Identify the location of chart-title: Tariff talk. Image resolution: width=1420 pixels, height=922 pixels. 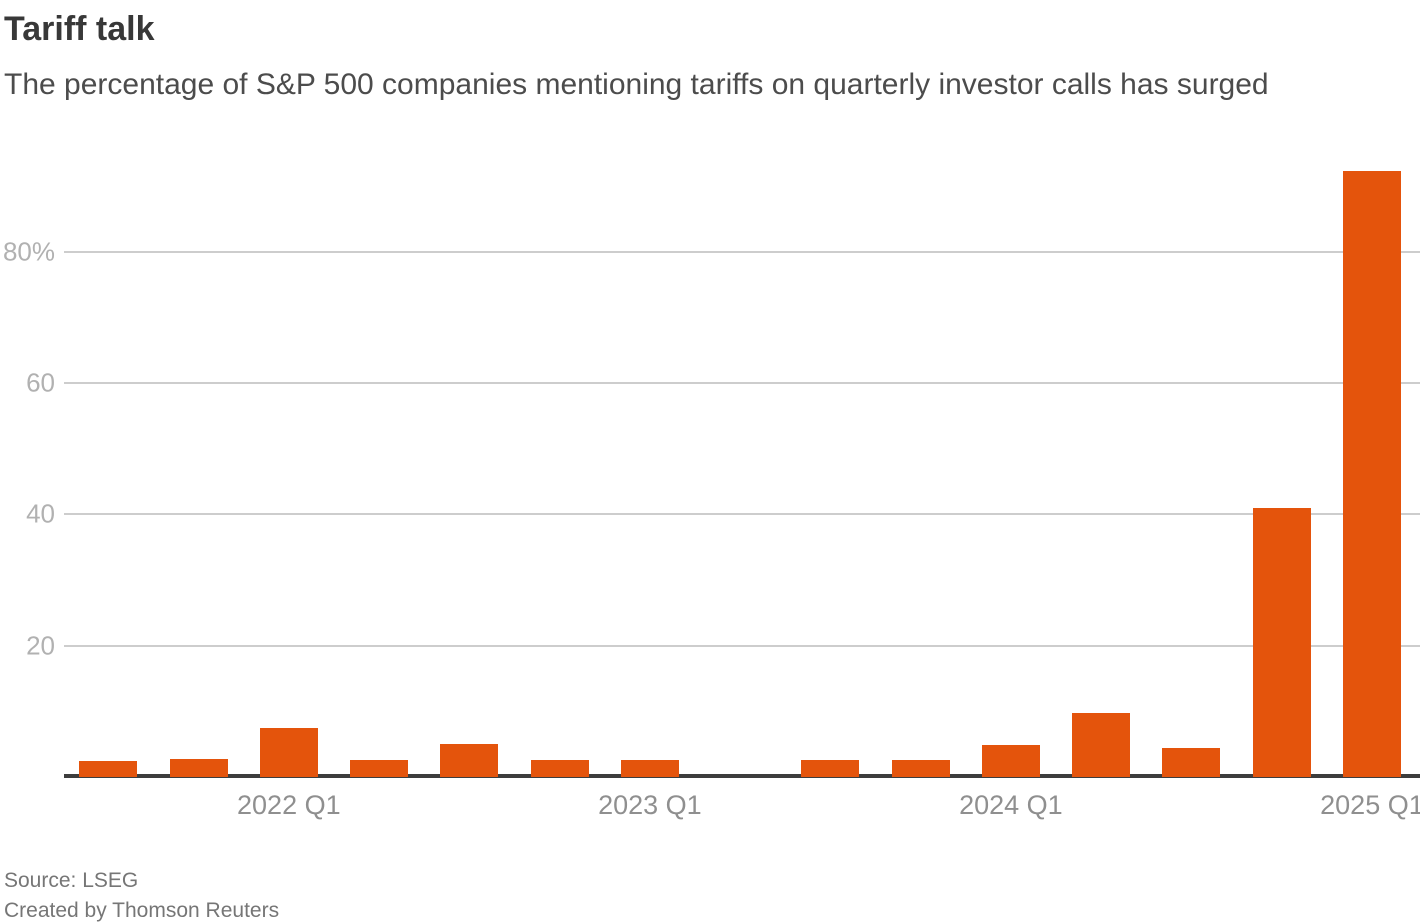
(79, 29).